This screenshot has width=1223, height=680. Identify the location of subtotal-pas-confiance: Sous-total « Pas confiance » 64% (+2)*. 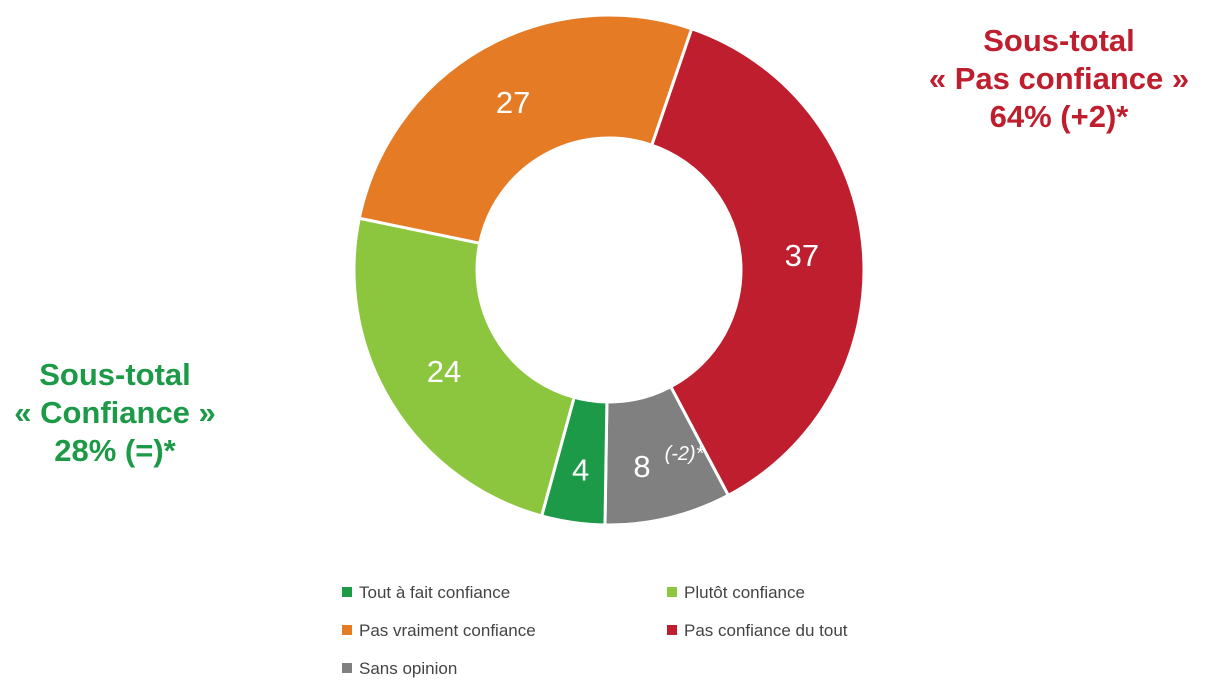
(1059, 79).